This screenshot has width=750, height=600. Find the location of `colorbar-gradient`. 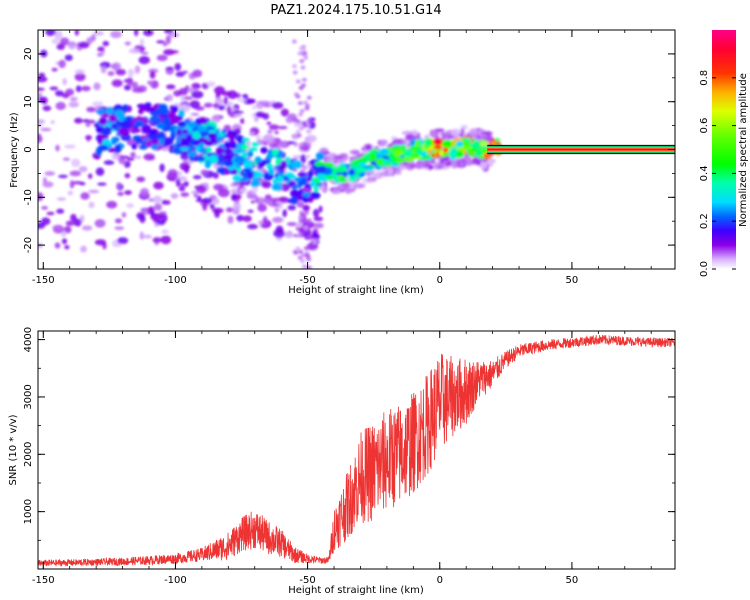

colorbar-gradient is located at coordinates (724, 149).